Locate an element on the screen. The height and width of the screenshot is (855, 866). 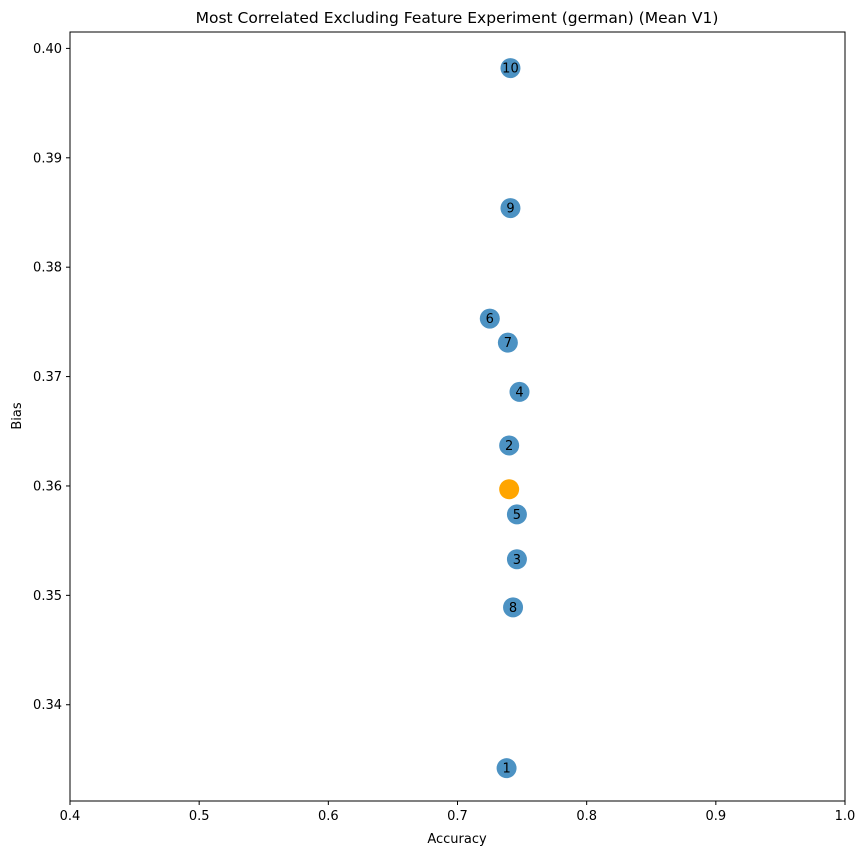
x-tick-label: 0.4 is located at coordinates (70, 816).